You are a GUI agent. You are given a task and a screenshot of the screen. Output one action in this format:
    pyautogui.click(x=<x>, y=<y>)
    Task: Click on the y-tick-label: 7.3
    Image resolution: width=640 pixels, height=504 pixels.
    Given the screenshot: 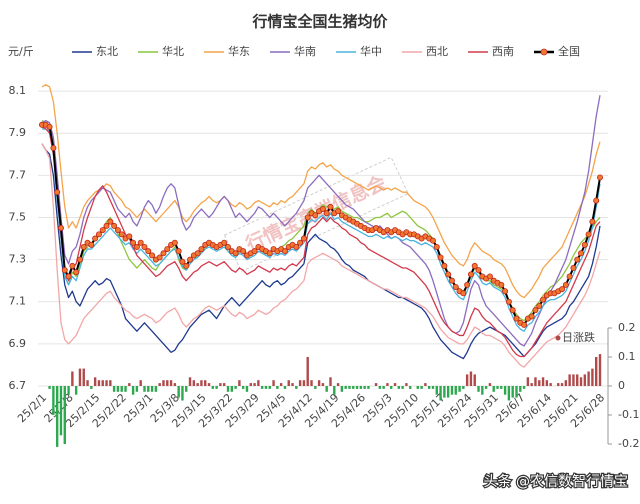 What is the action you would take?
    pyautogui.click(x=18, y=259)
    